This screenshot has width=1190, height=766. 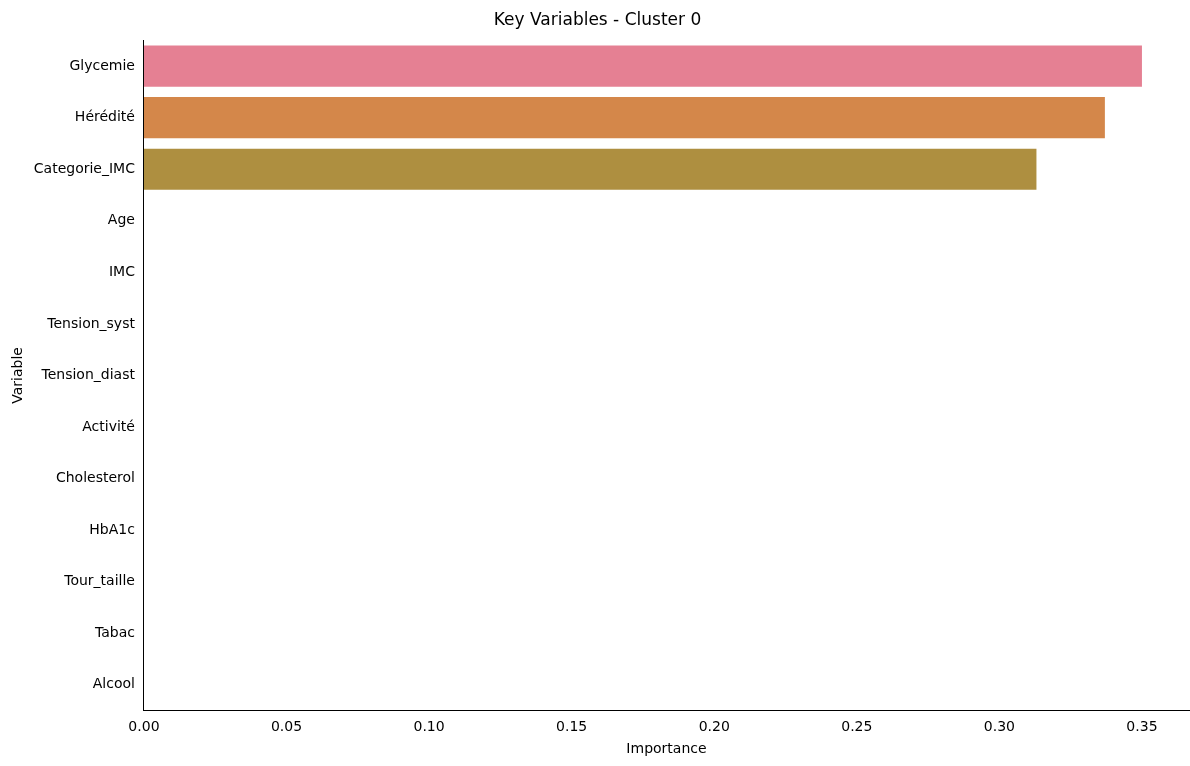 What do you see at coordinates (144, 726) in the screenshot?
I see `x-tick-label: 0.00` at bounding box center [144, 726].